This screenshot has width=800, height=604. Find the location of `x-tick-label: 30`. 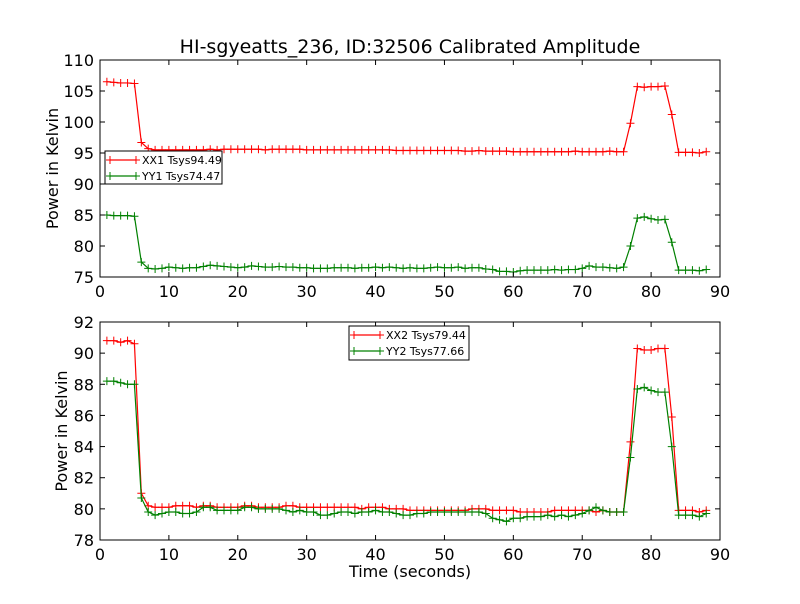

x-tick-label: 30 is located at coordinates (306, 291).